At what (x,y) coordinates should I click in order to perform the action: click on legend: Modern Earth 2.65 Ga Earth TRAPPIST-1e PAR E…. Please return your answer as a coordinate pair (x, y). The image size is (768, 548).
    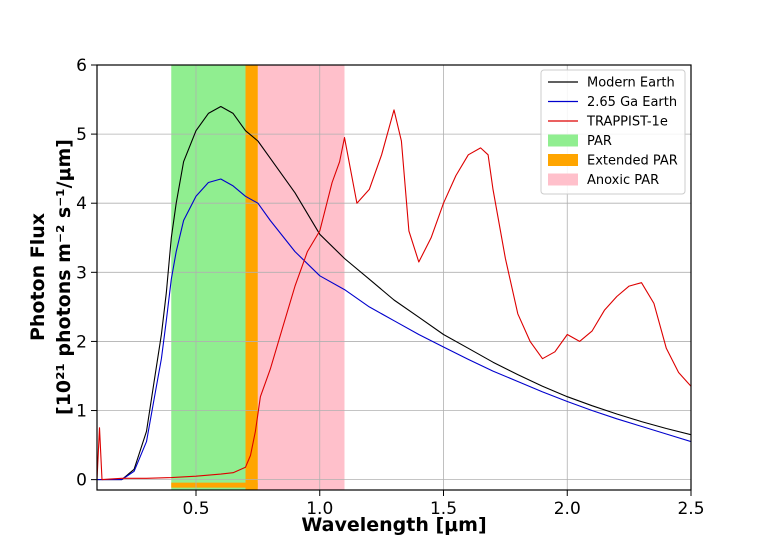
    Looking at the image, I should click on (613, 132).